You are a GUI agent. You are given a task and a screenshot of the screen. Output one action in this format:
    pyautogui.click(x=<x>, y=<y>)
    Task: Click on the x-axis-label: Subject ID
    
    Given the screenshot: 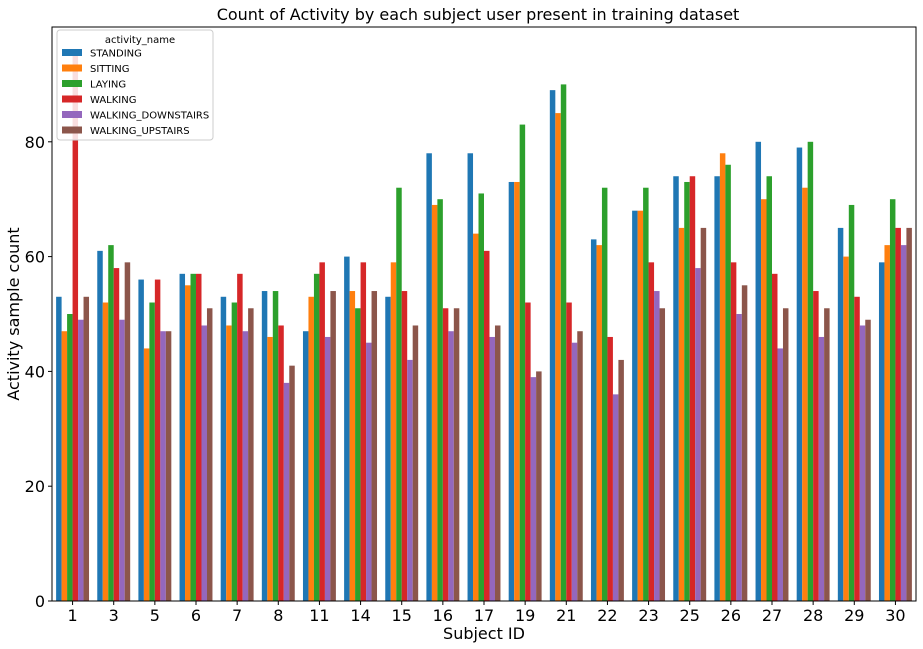 What is the action you would take?
    pyautogui.click(x=484, y=633)
    